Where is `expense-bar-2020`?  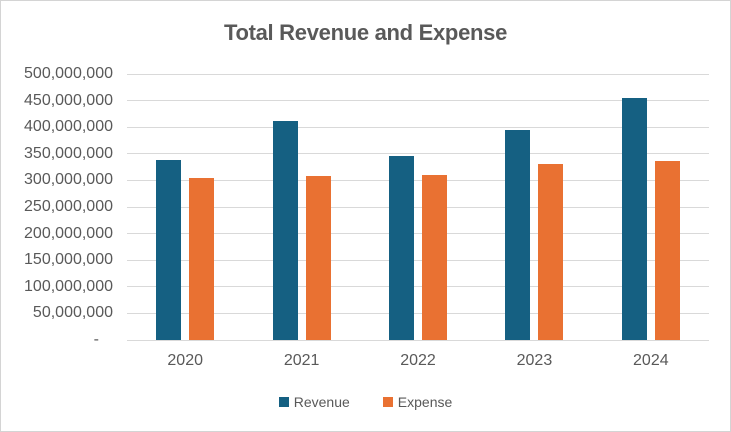
expense-bar-2020 is located at coordinates (202, 259).